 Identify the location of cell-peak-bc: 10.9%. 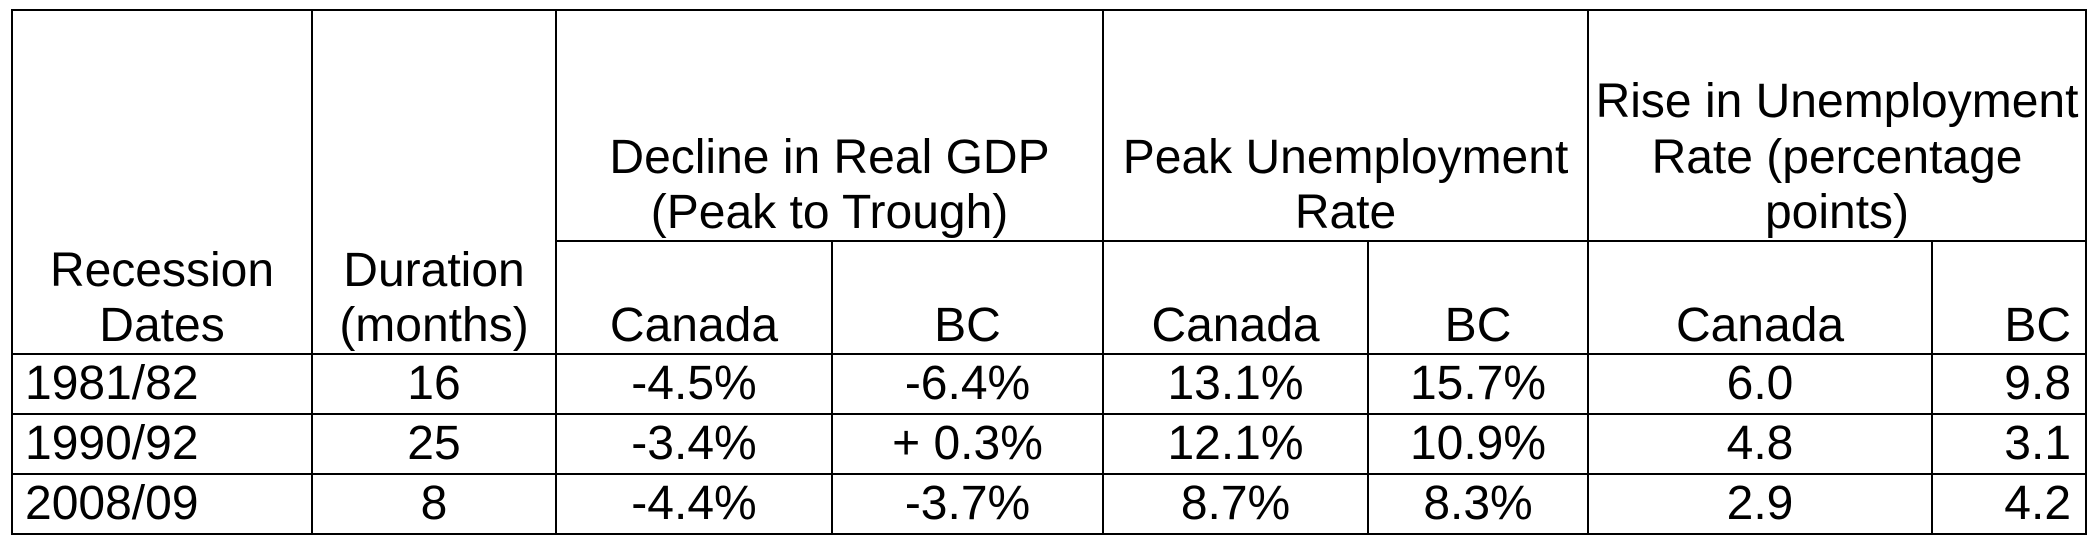
(1478, 444).